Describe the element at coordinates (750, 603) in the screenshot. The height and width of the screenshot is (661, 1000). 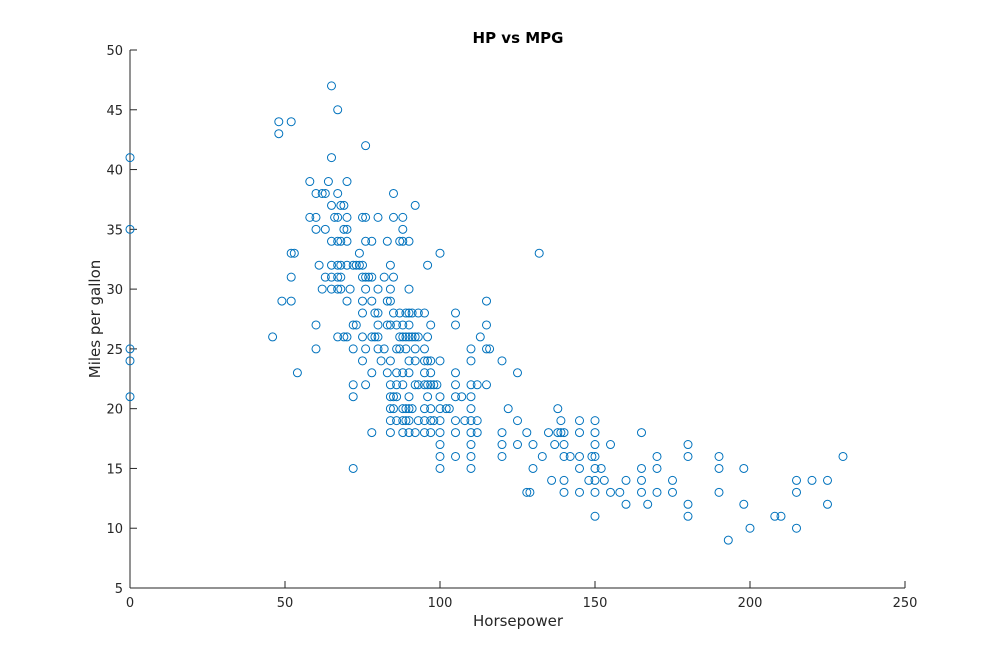
I see `x-tick-label: 200` at that location.